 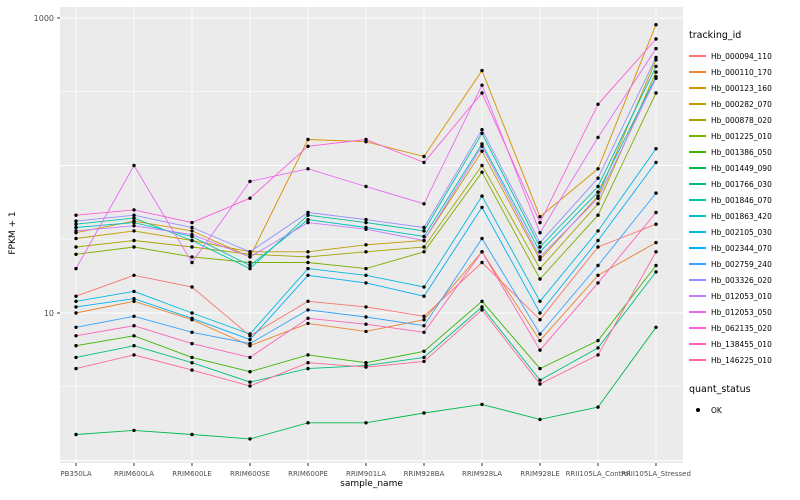 I want to click on legend-item: Hb_001766_030, so click(x=744, y=184).